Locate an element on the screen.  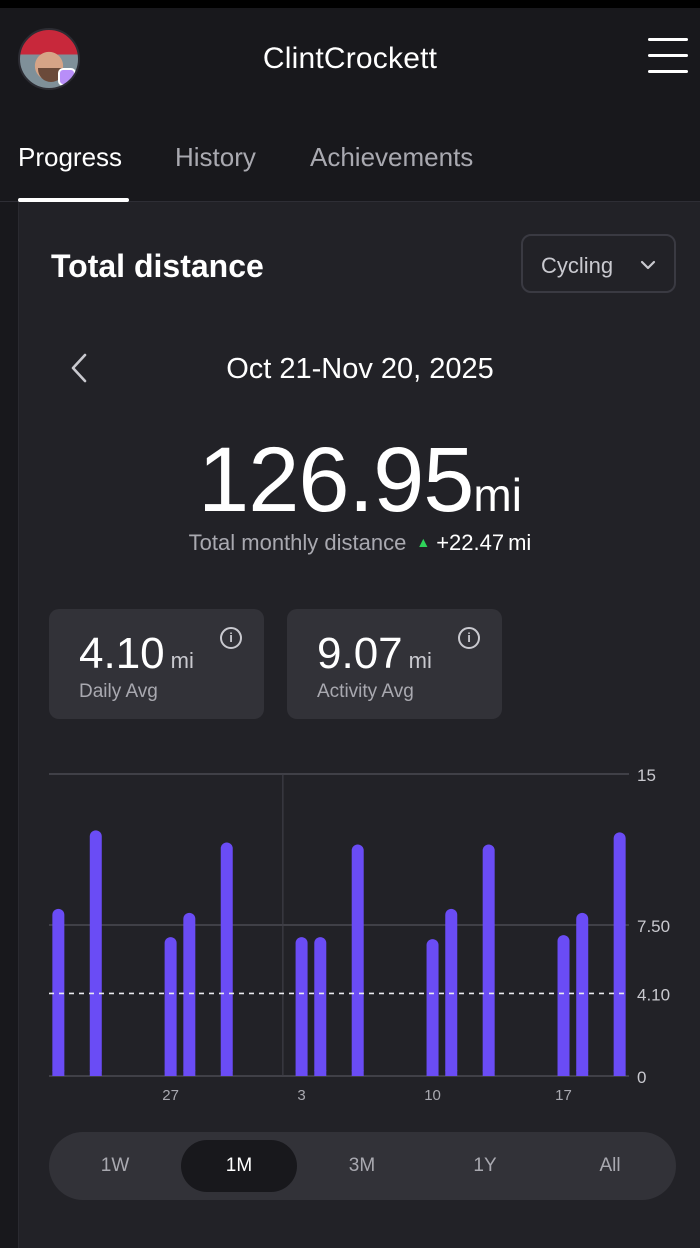
total-distance-caption: Total monthly distance is located at coordinates (297, 542).